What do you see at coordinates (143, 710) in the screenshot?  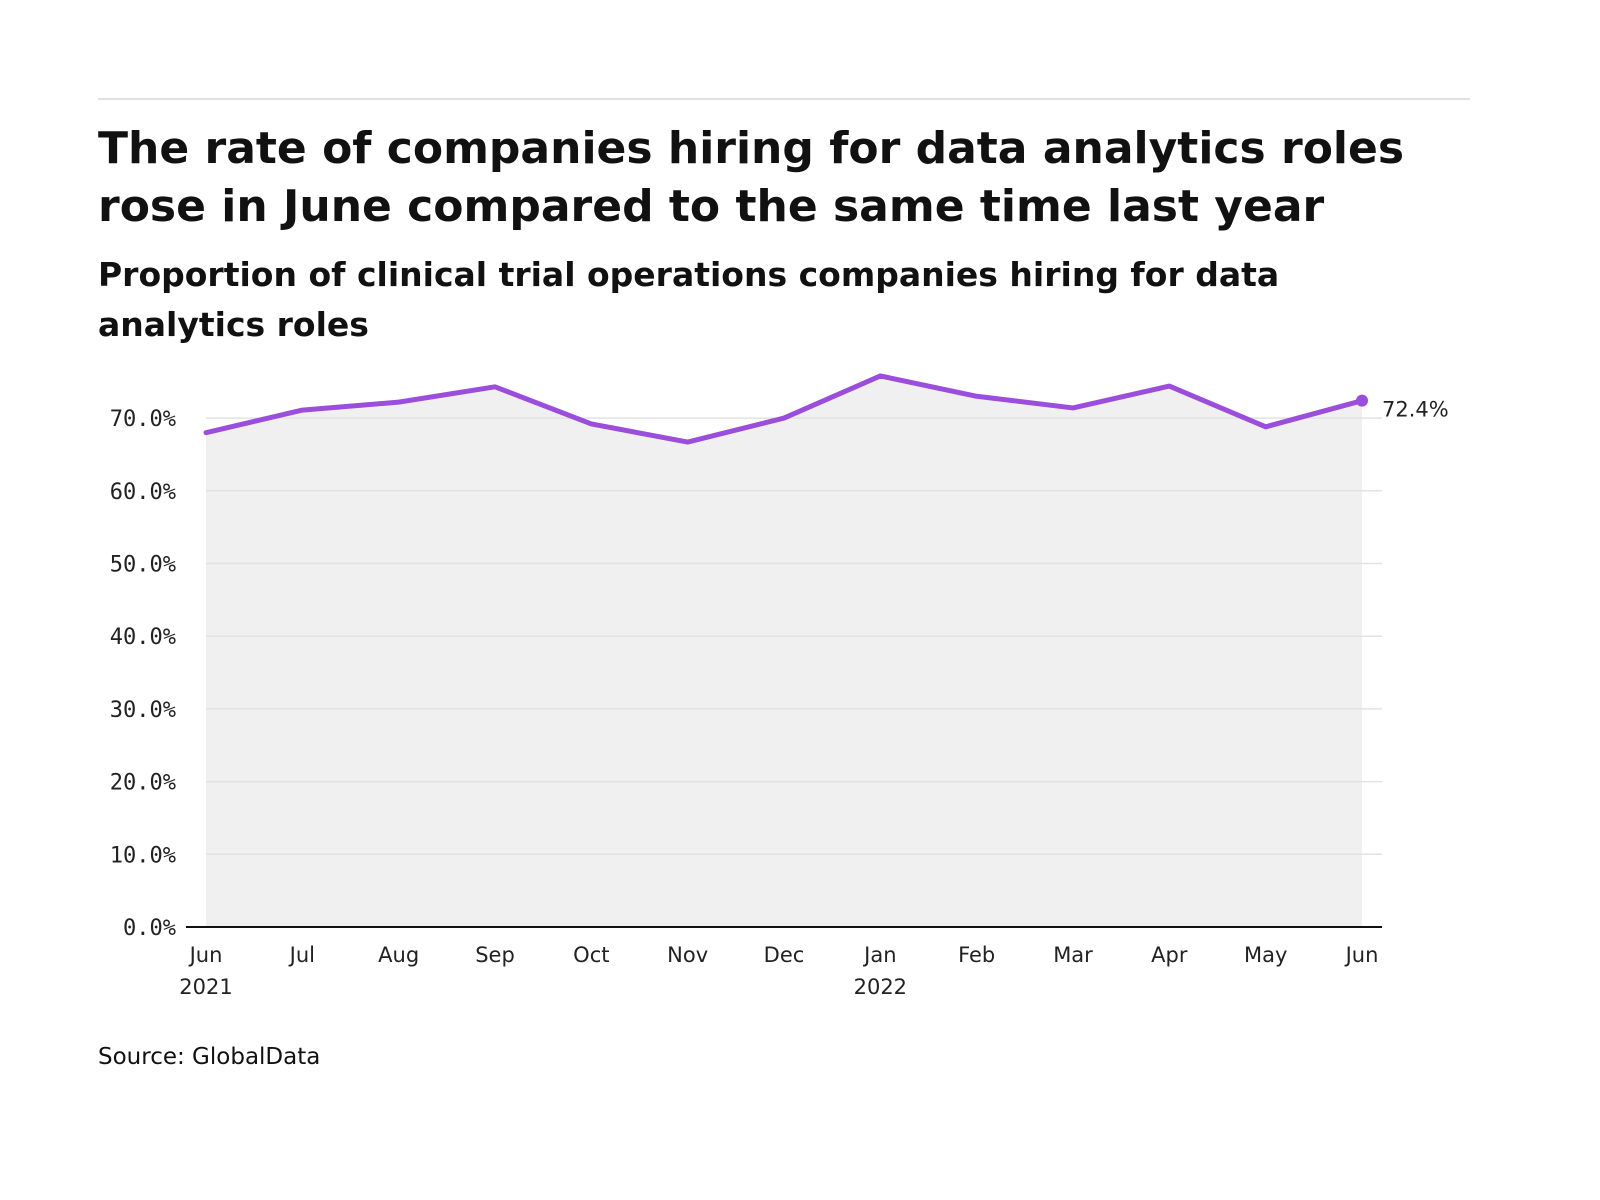 I see `y-tick-label: 30.0%` at bounding box center [143, 710].